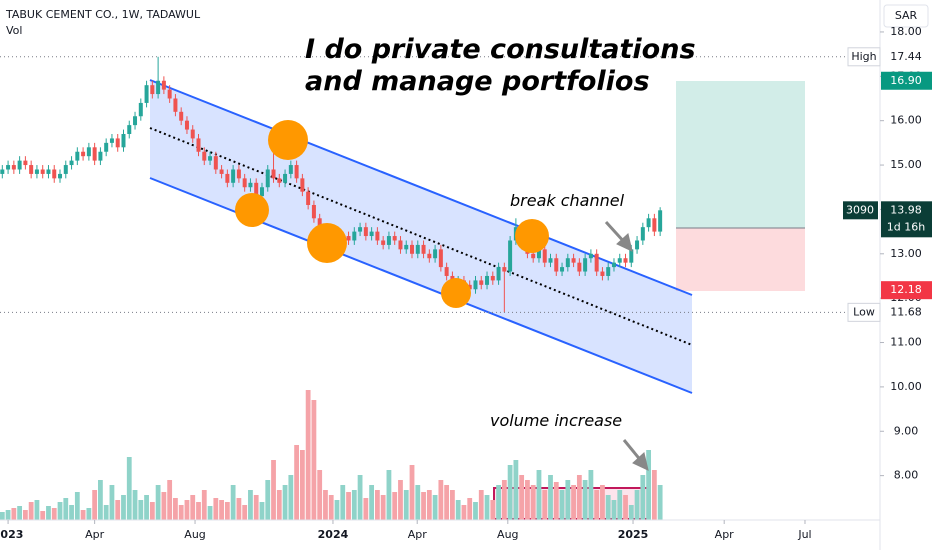 This screenshot has width=932, height=550. What do you see at coordinates (567, 200) in the screenshot?
I see `annotation: break channel` at bounding box center [567, 200].